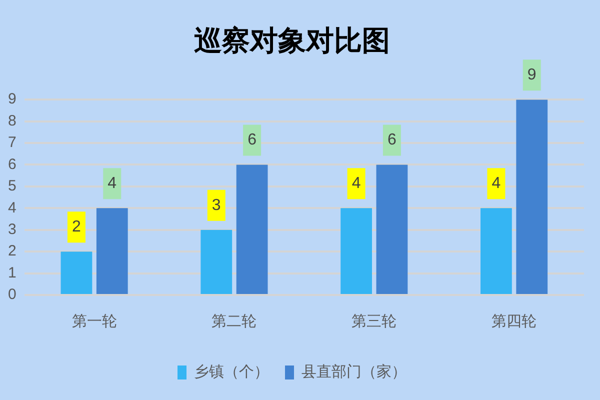 This screenshot has width=600, height=400. Describe the element at coordinates (12, 164) in the screenshot. I see `y-tick-label: 6` at that location.